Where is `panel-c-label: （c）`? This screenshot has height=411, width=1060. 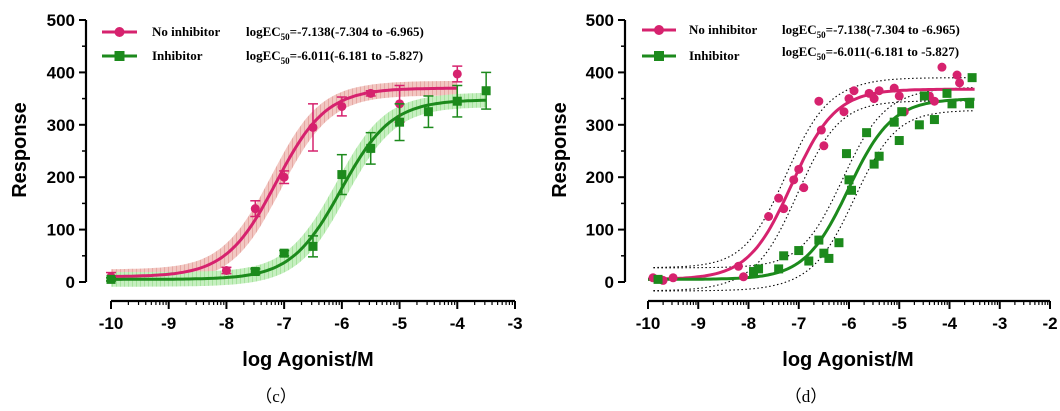
panel-c-label: （c） is located at coordinates (276, 396).